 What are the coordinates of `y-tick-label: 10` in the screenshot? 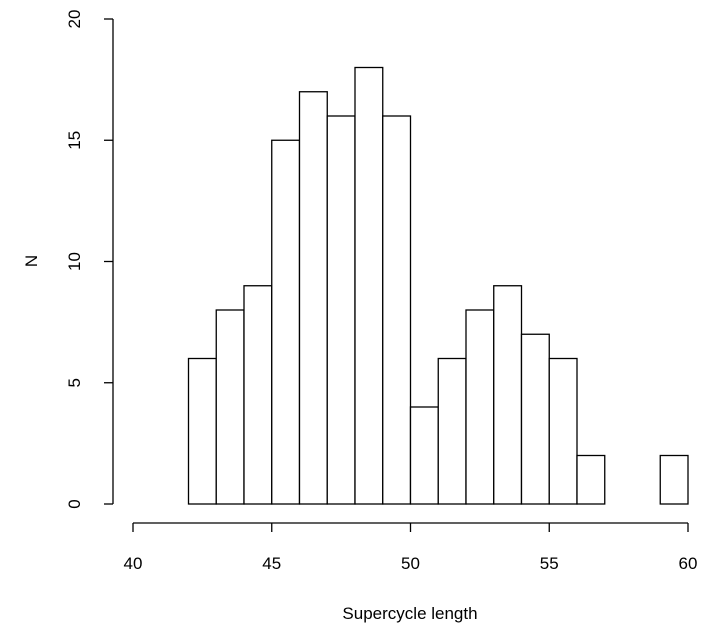 It's located at (74, 261).